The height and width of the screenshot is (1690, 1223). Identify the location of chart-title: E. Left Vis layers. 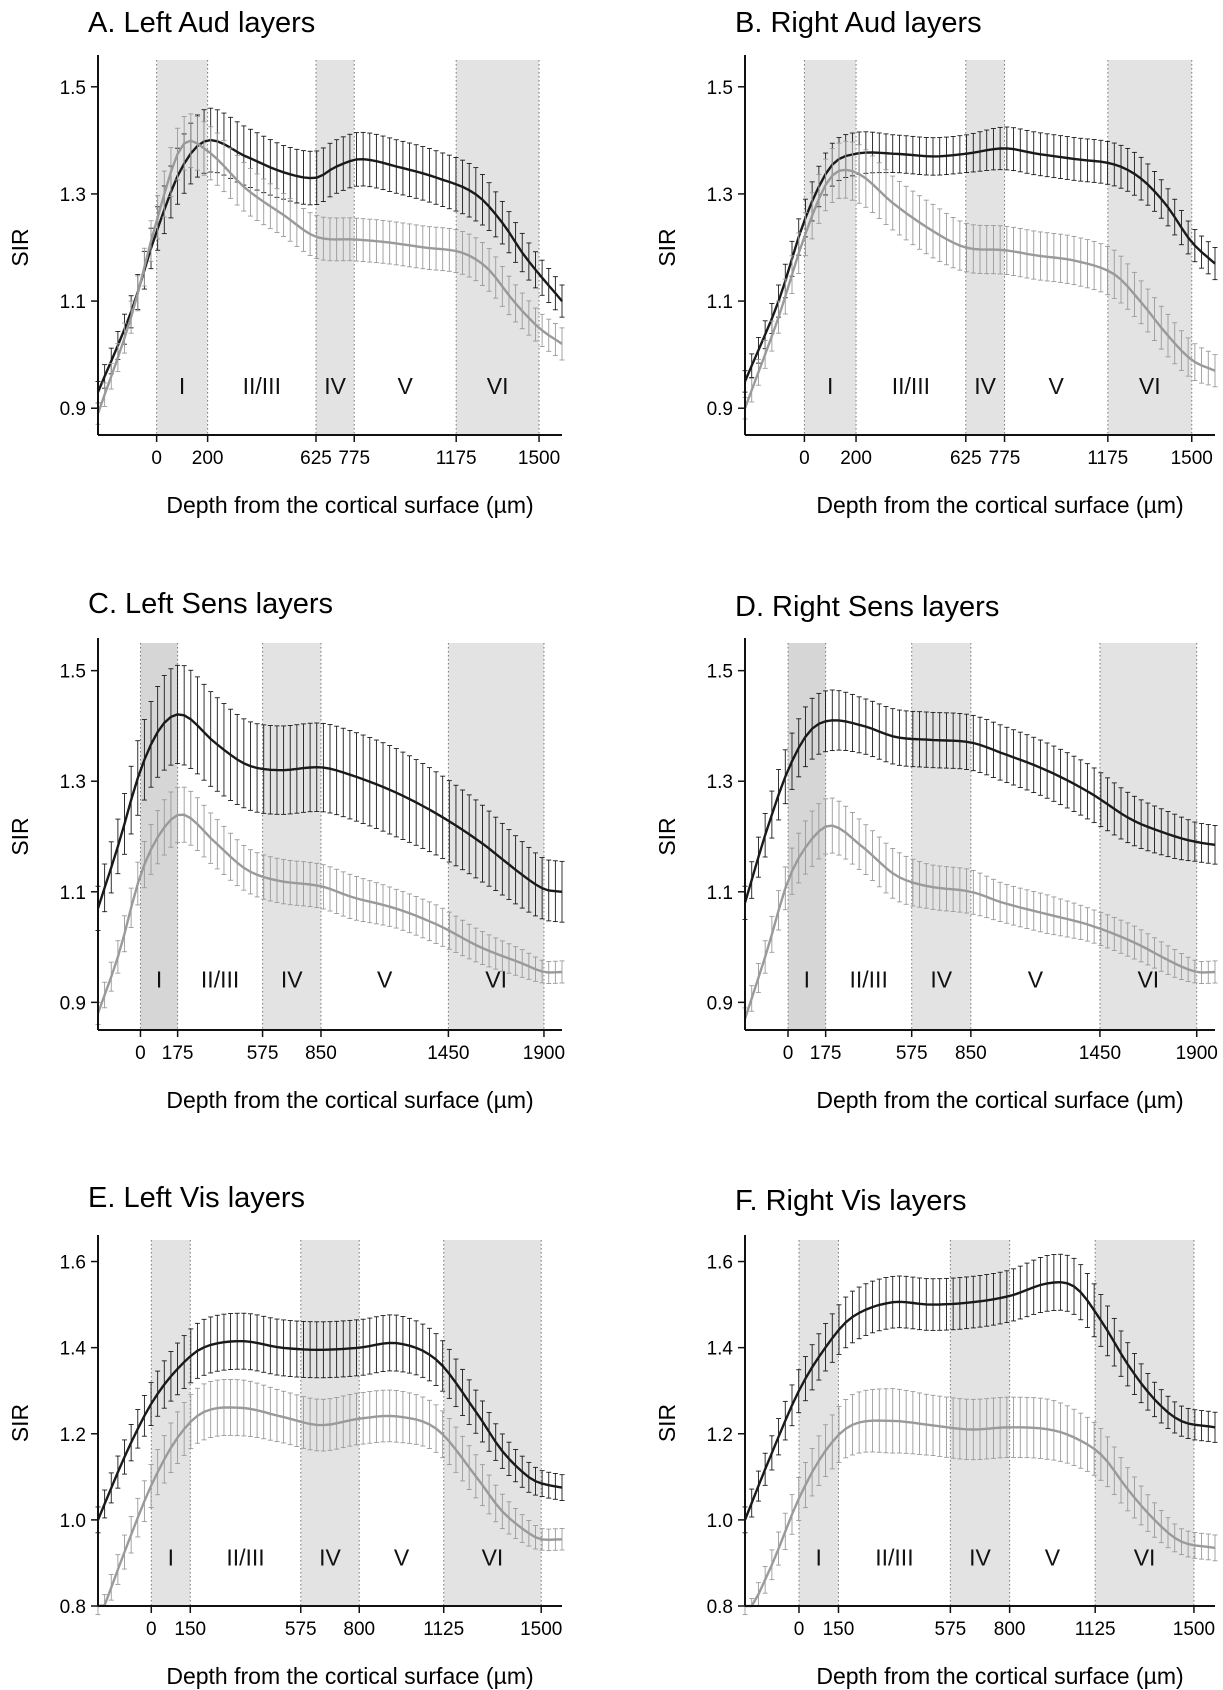
(196, 1198).